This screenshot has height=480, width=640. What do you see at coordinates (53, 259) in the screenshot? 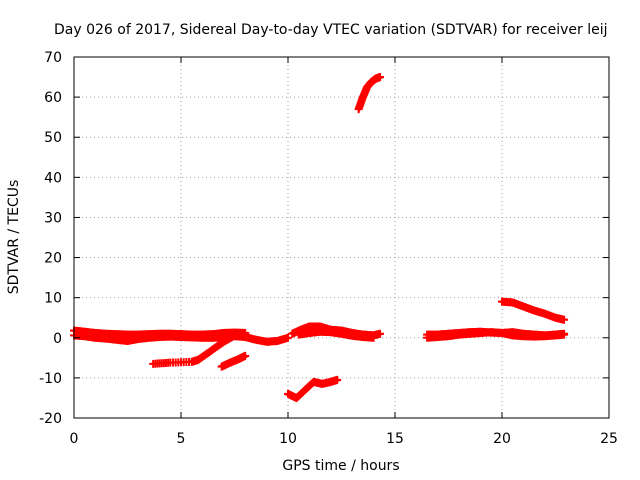
I see `y-tick-label: 20` at bounding box center [53, 259].